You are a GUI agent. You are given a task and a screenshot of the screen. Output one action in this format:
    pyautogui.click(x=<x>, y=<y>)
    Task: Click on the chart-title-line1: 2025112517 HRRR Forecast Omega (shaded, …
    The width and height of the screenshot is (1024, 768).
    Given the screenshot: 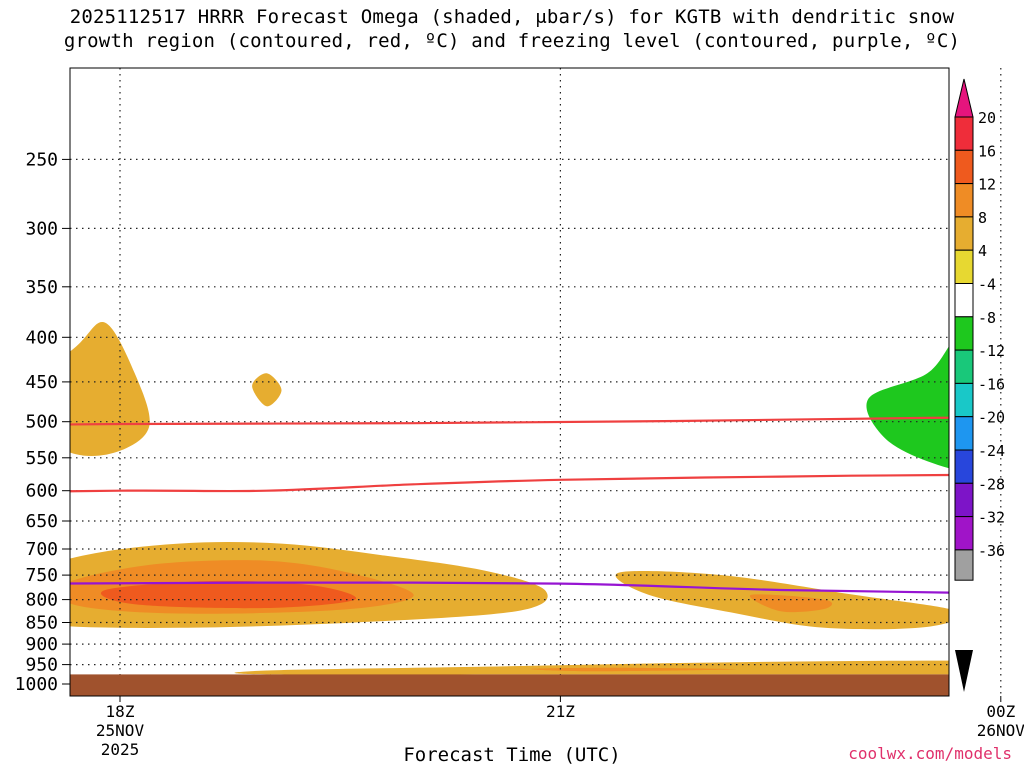 What is the action you would take?
    pyautogui.click(x=512, y=17)
    